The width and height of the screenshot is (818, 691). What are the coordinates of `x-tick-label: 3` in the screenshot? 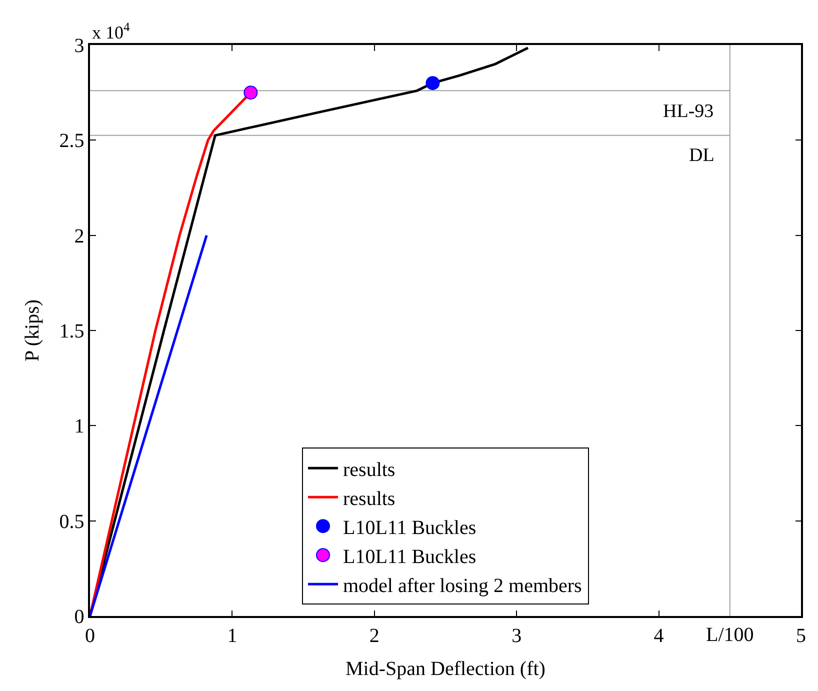 It's located at (517, 635).